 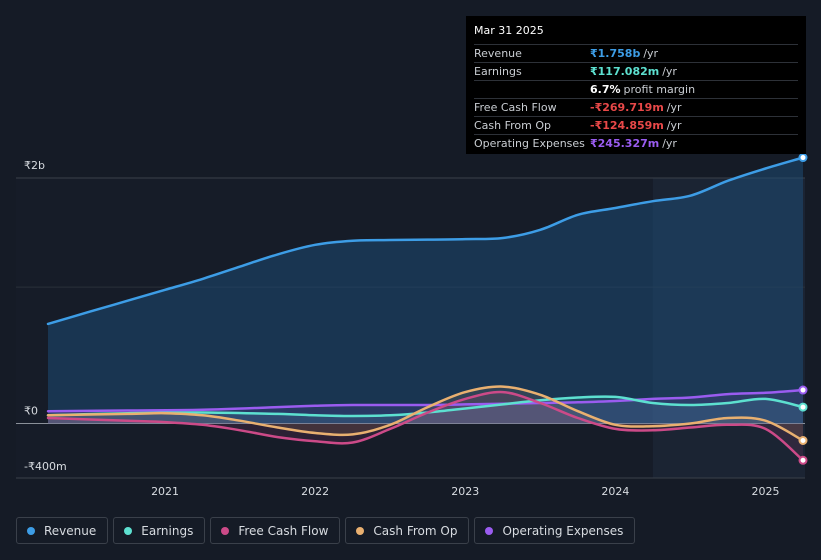 I want to click on tooltip-row: Operating Expenses ₹245.327m/yr, so click(x=636, y=143).